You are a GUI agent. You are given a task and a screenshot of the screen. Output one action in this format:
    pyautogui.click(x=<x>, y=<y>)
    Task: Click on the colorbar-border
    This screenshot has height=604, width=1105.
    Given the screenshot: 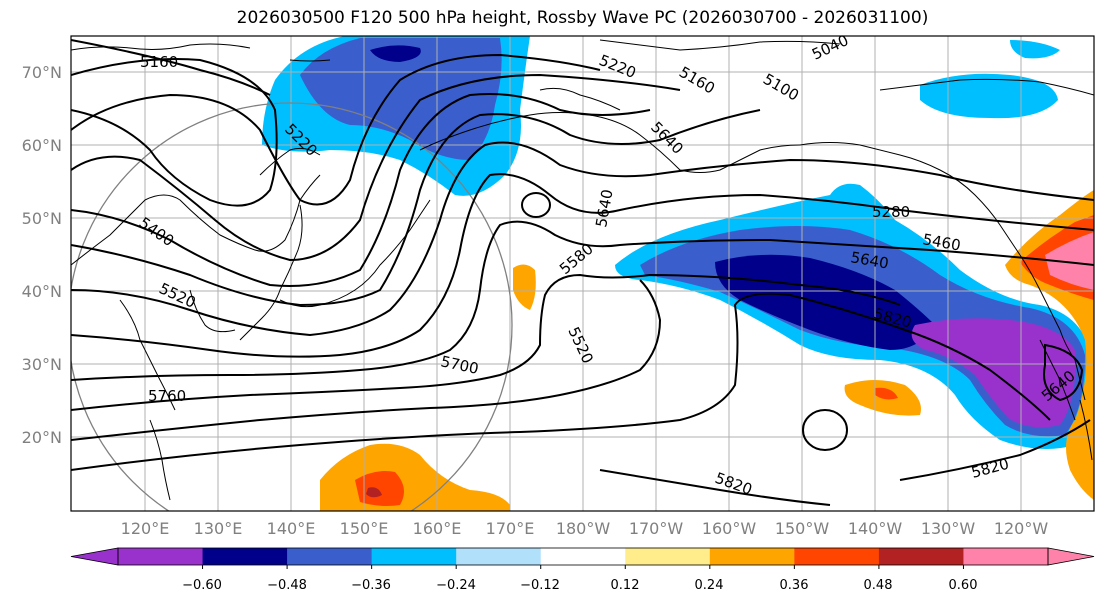 What is the action you would take?
    pyautogui.click(x=583, y=556)
    